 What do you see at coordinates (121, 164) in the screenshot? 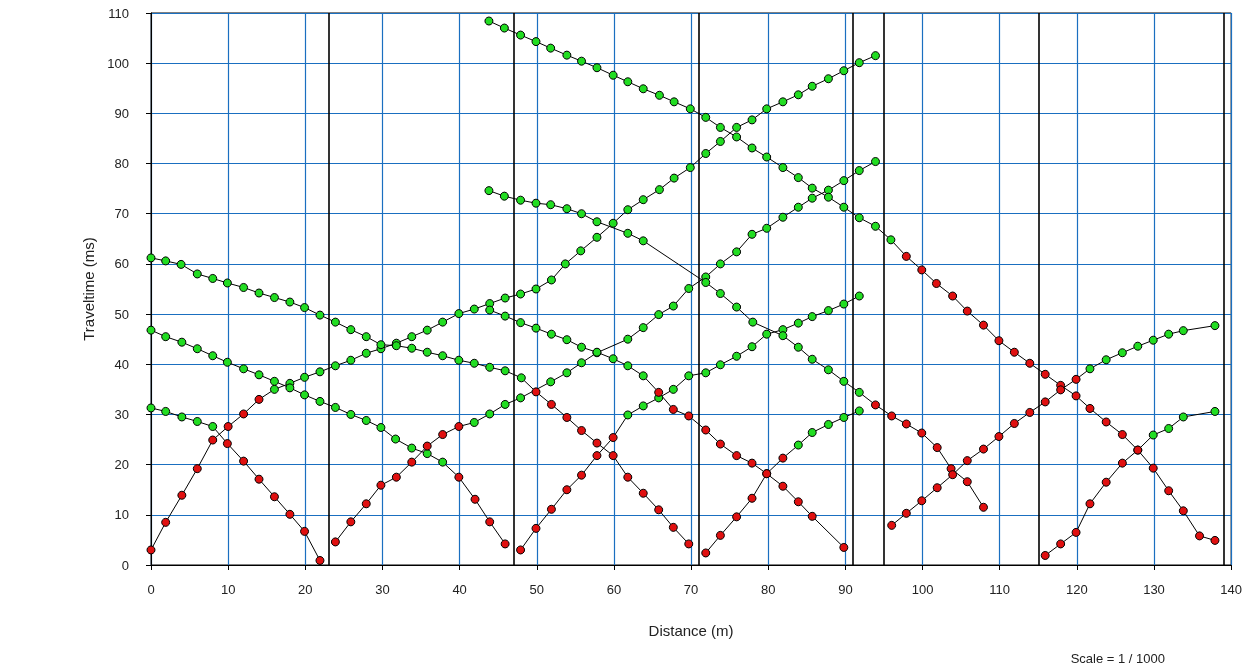
I see `y-tick-label: 80` at bounding box center [121, 164].